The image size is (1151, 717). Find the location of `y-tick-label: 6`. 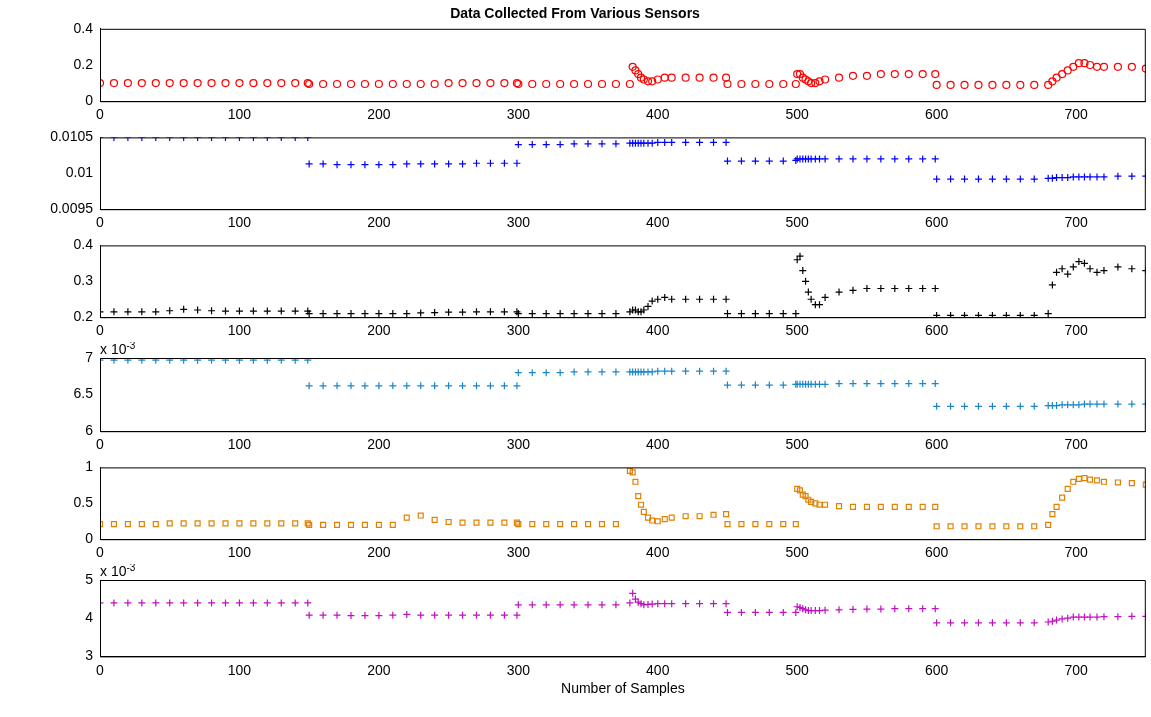

y-tick-label: 6 is located at coordinates (89, 430).